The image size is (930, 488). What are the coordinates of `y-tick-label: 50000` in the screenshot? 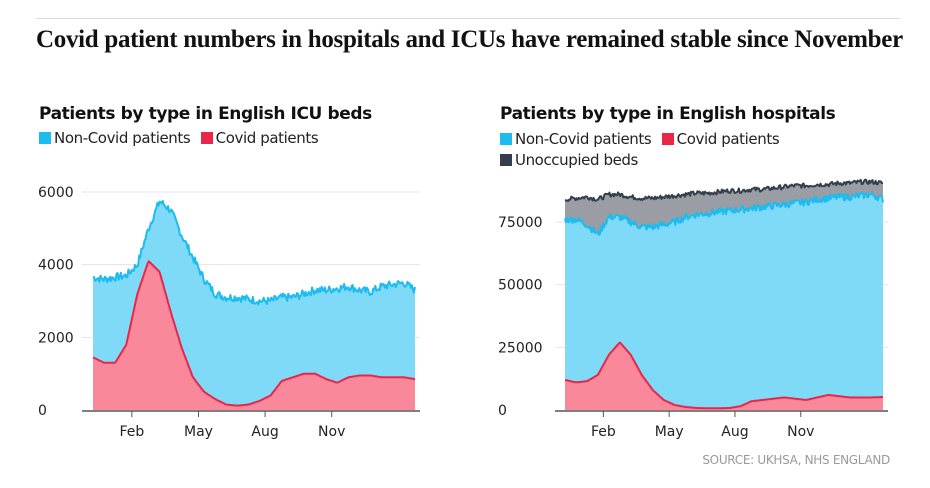 It's located at (520, 286).